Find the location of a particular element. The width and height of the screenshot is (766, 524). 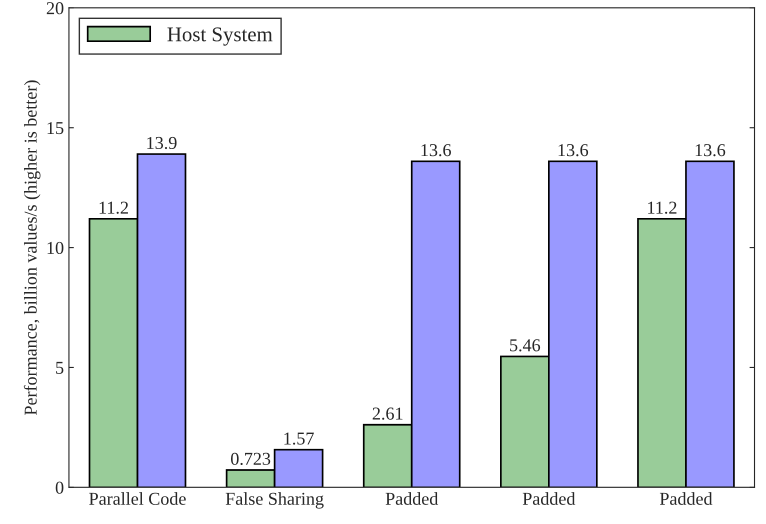

y-tick-label: 15 is located at coordinates (56, 128).